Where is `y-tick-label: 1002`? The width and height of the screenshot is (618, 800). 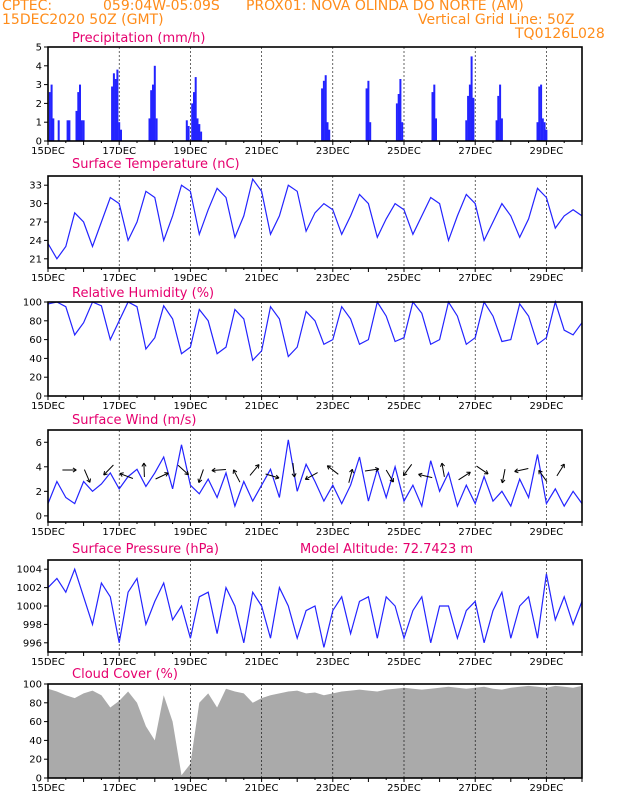 y-tick-label: 1002 is located at coordinates (29, 588).